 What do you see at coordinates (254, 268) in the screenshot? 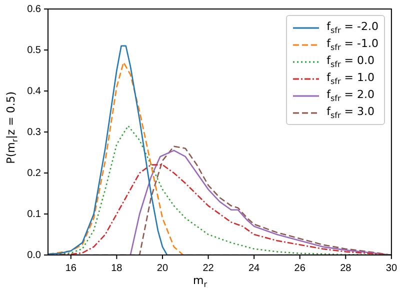
I see `x-tick-label: 24` at bounding box center [254, 268].